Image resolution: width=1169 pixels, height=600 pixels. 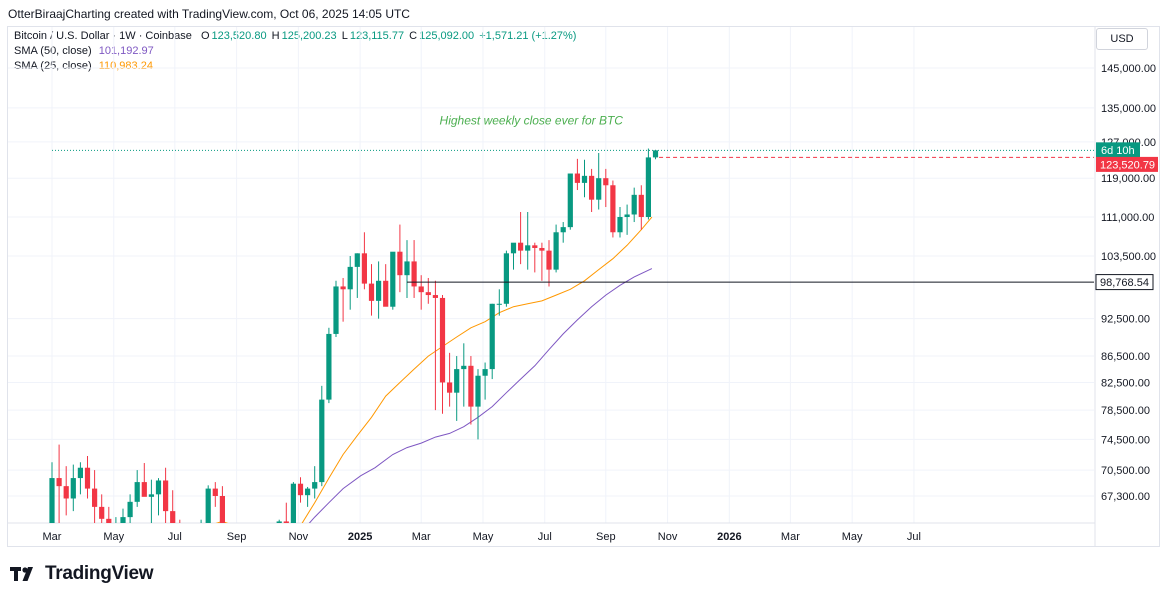 I want to click on close-label: C, so click(x=413, y=36).